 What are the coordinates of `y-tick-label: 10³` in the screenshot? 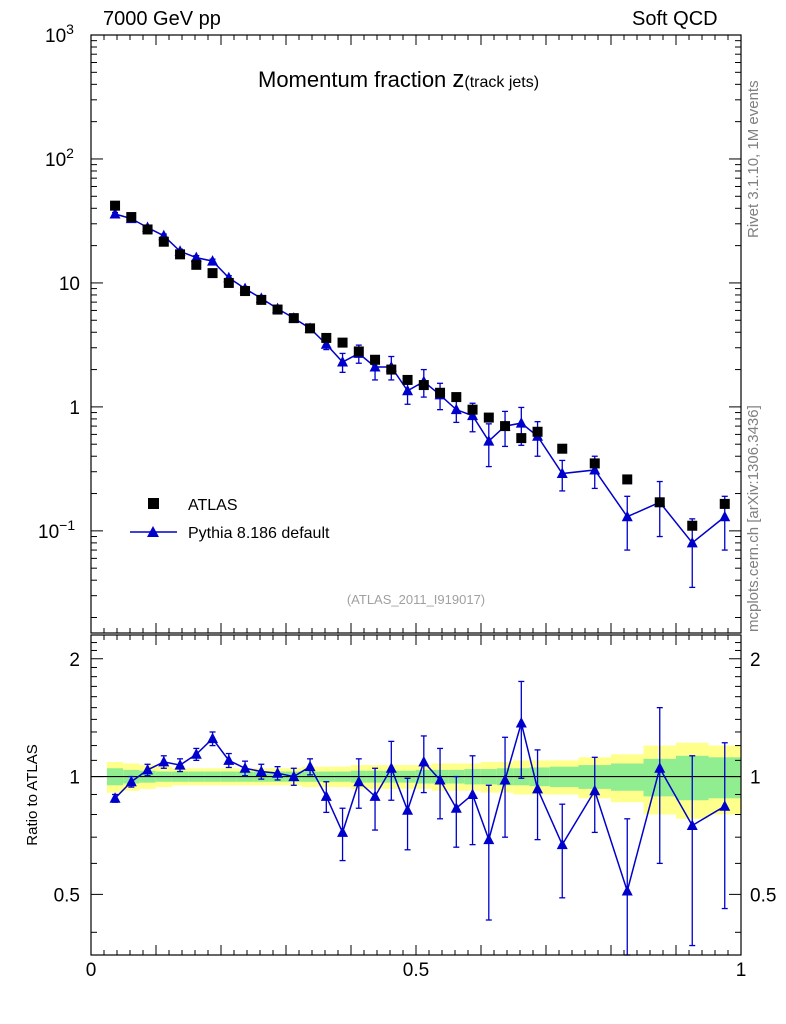 It's located at (59, 34).